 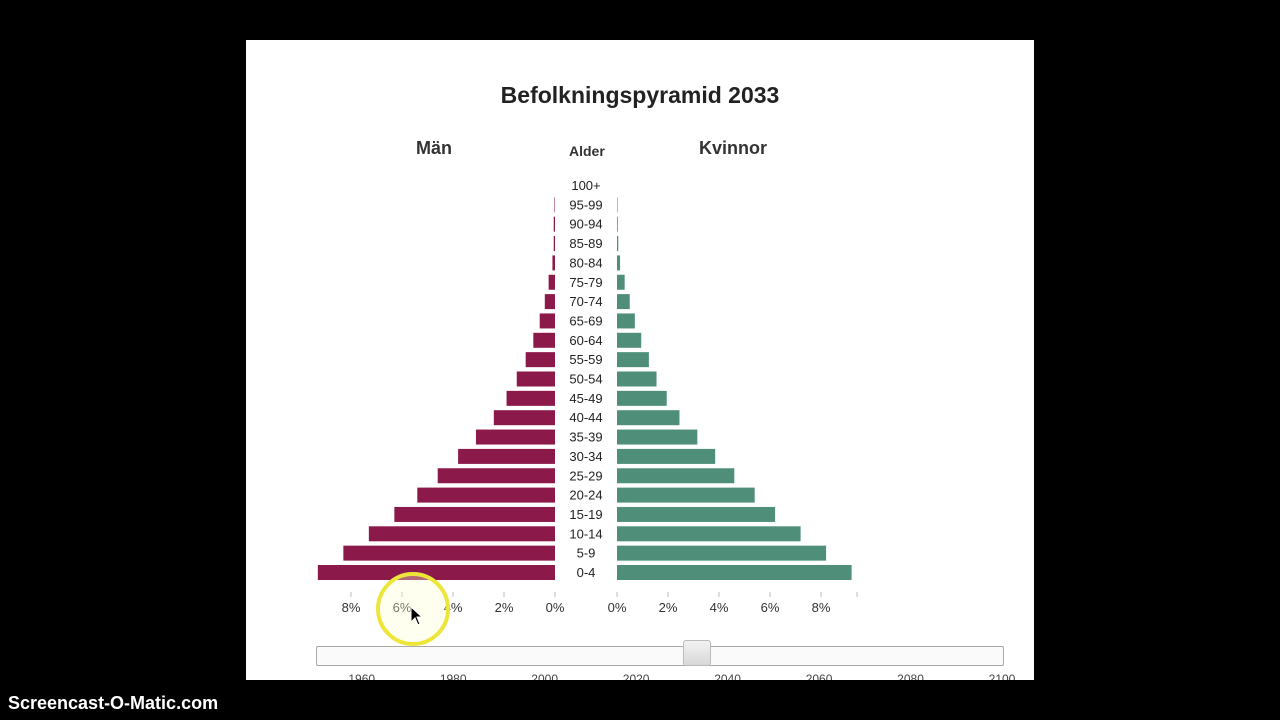 I want to click on x-tick-label-men: 0%, so click(x=555, y=607).